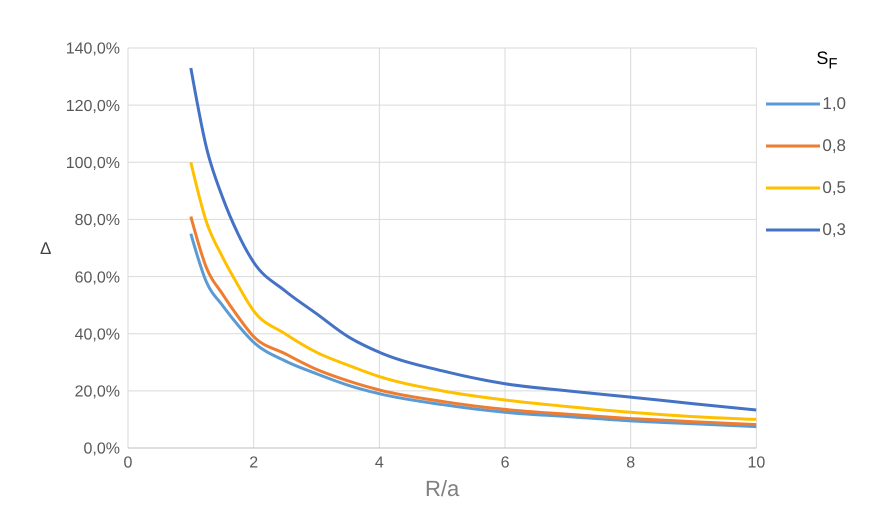  I want to click on x-tick-label: 4, so click(379, 463).